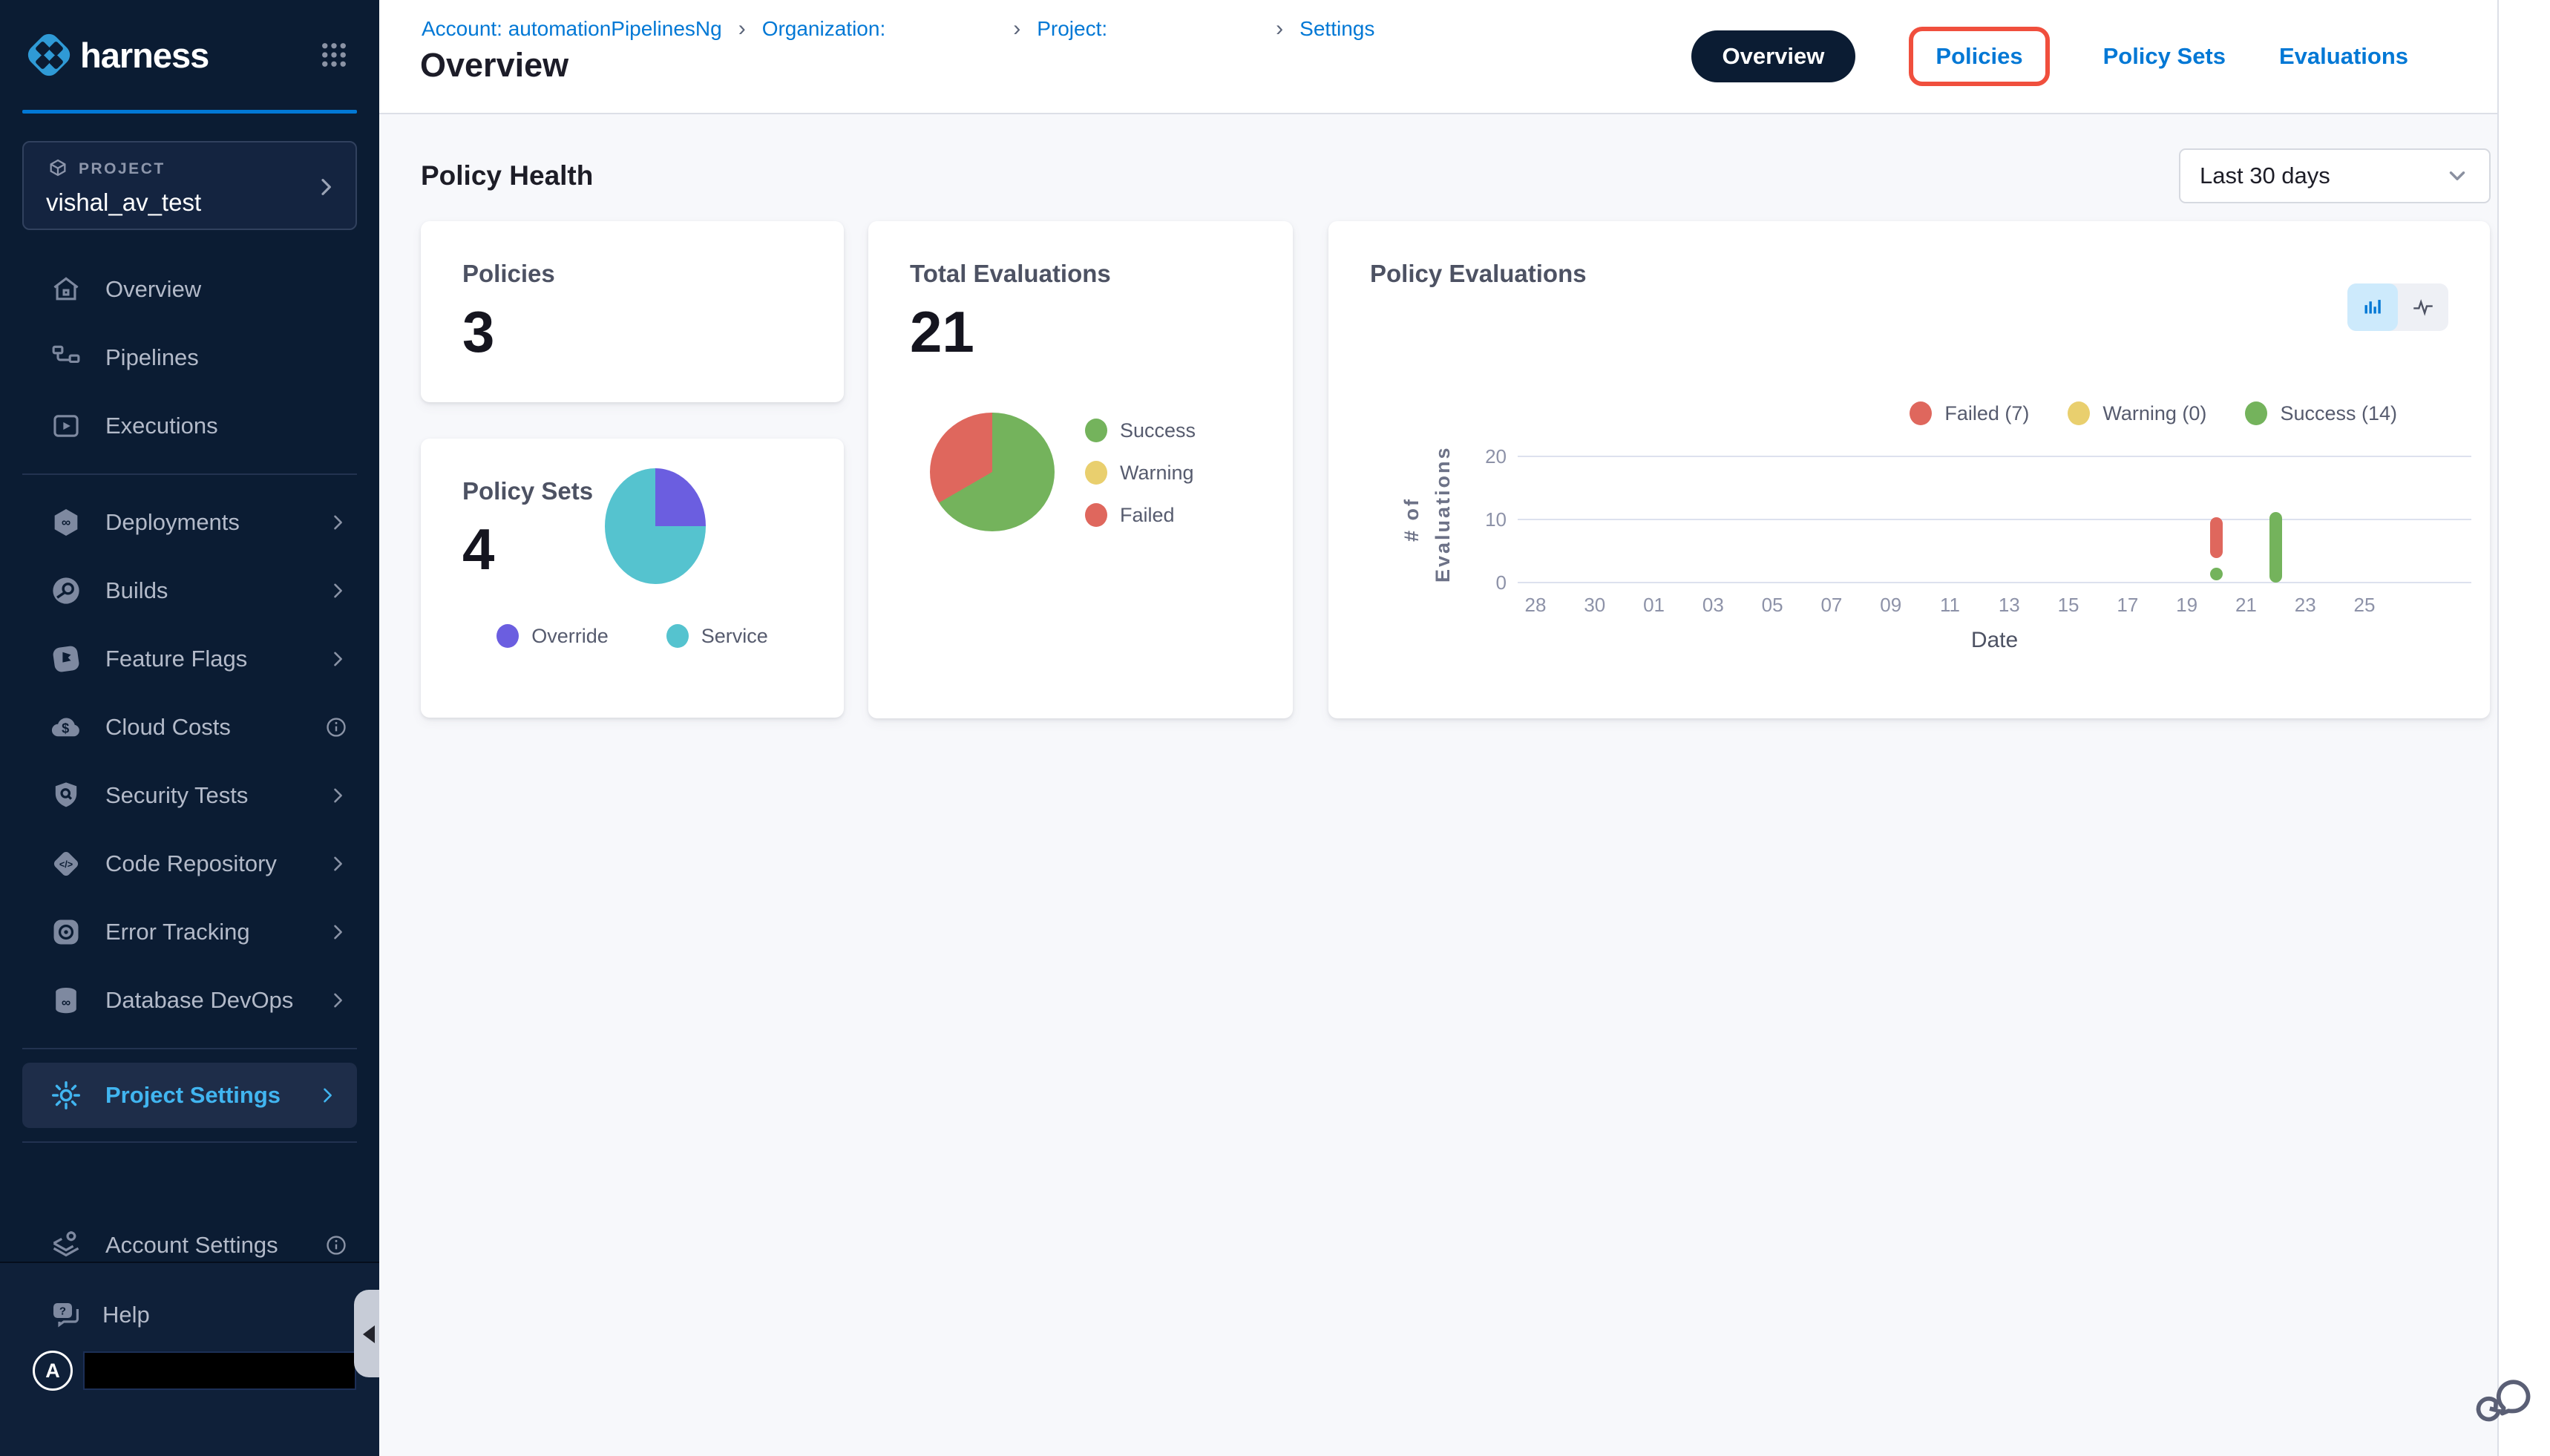 The width and height of the screenshot is (2550, 1456). I want to click on line-chart-icon, so click(2423, 308).